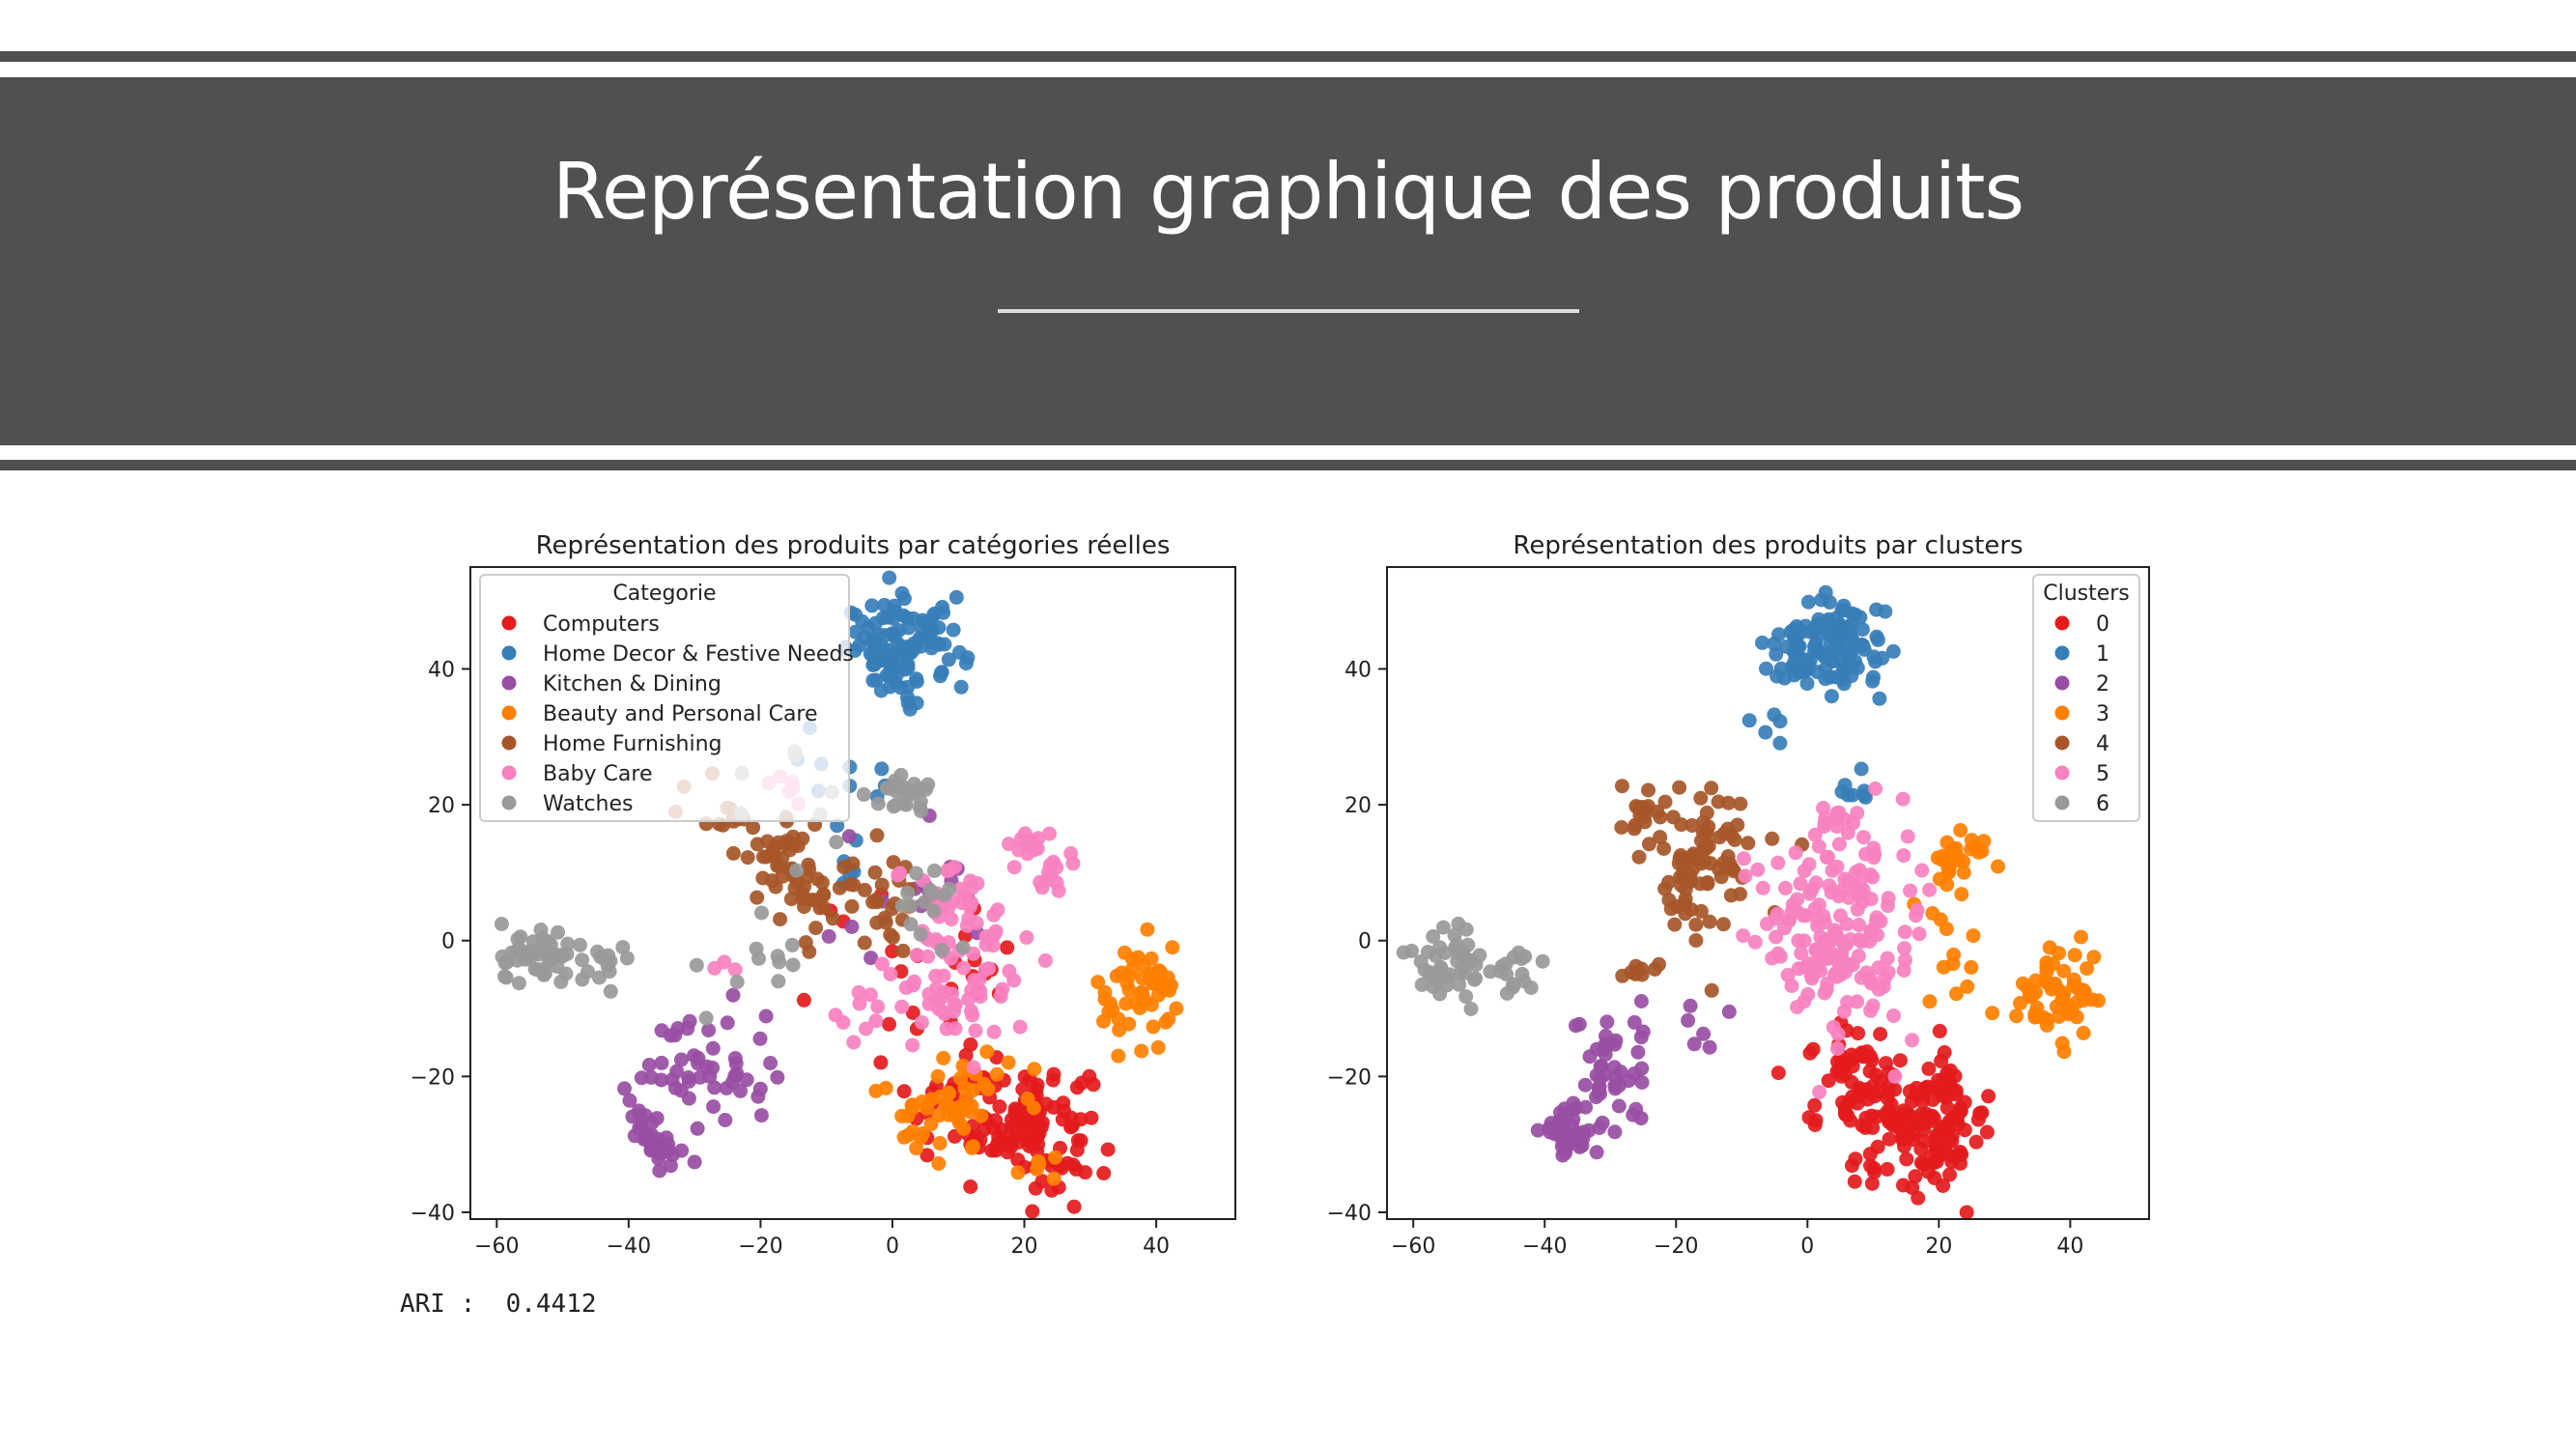 This screenshot has width=2576, height=1449. I want to click on x-tick-label: 40, so click(2069, 1247).